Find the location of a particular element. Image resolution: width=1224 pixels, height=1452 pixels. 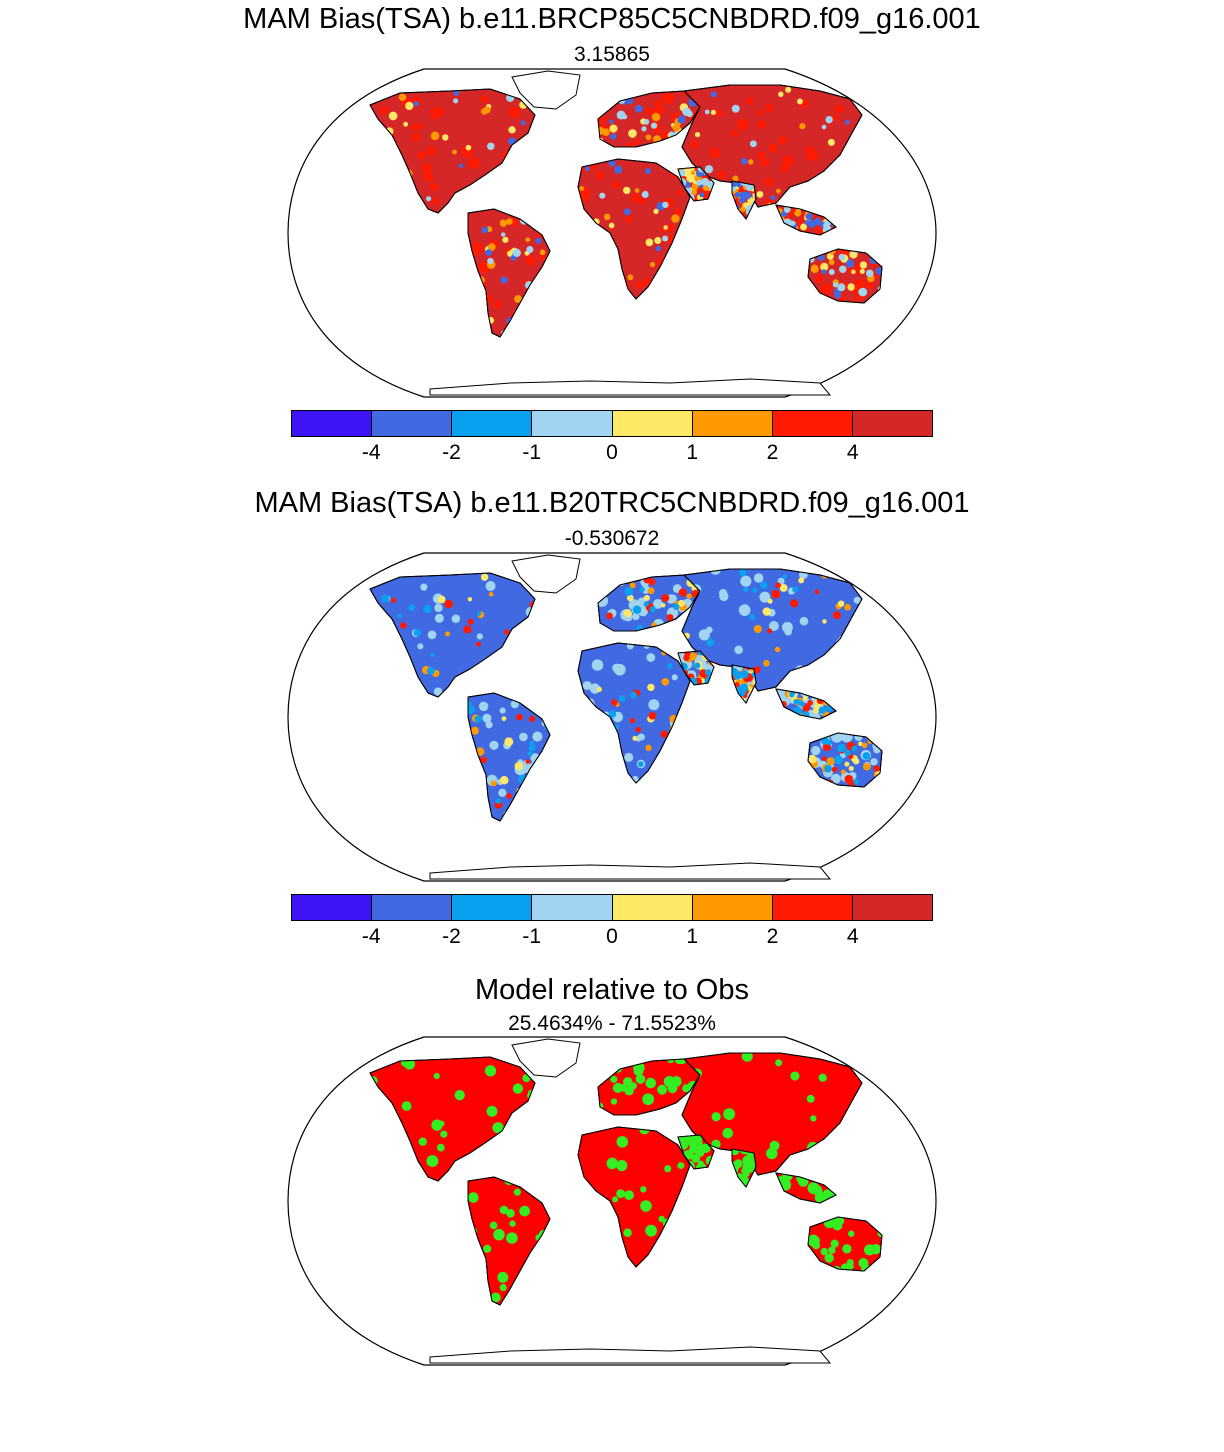

colorbar-labels: -4 -2 -1 0 1 2 4 is located at coordinates (612, 453).